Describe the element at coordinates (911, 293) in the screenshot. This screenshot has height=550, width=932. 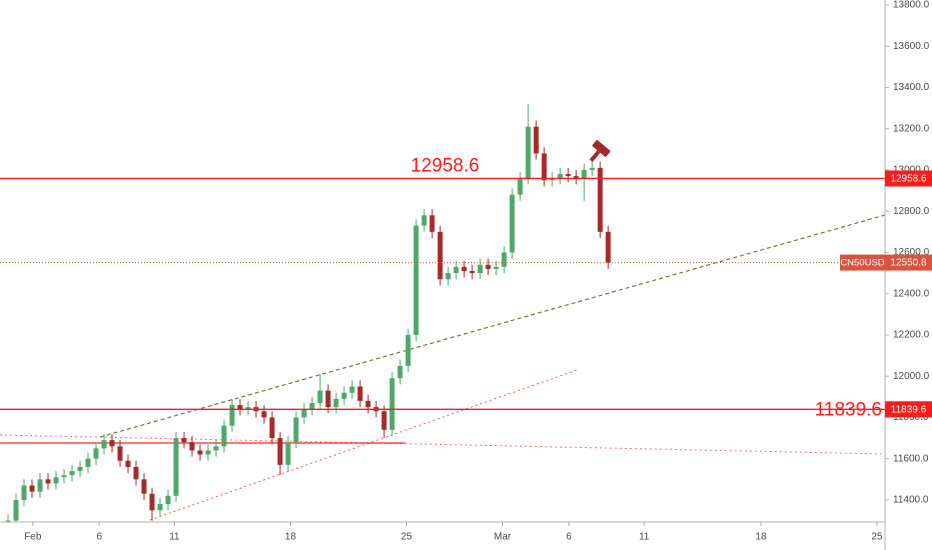
I see `y-tick-label: 12400.0` at that location.